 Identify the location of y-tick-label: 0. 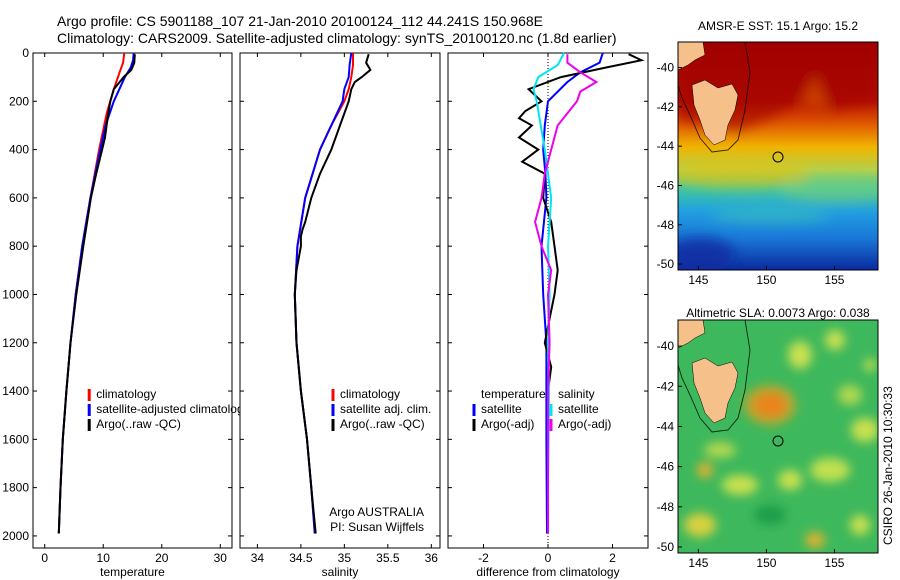
(25, 53).